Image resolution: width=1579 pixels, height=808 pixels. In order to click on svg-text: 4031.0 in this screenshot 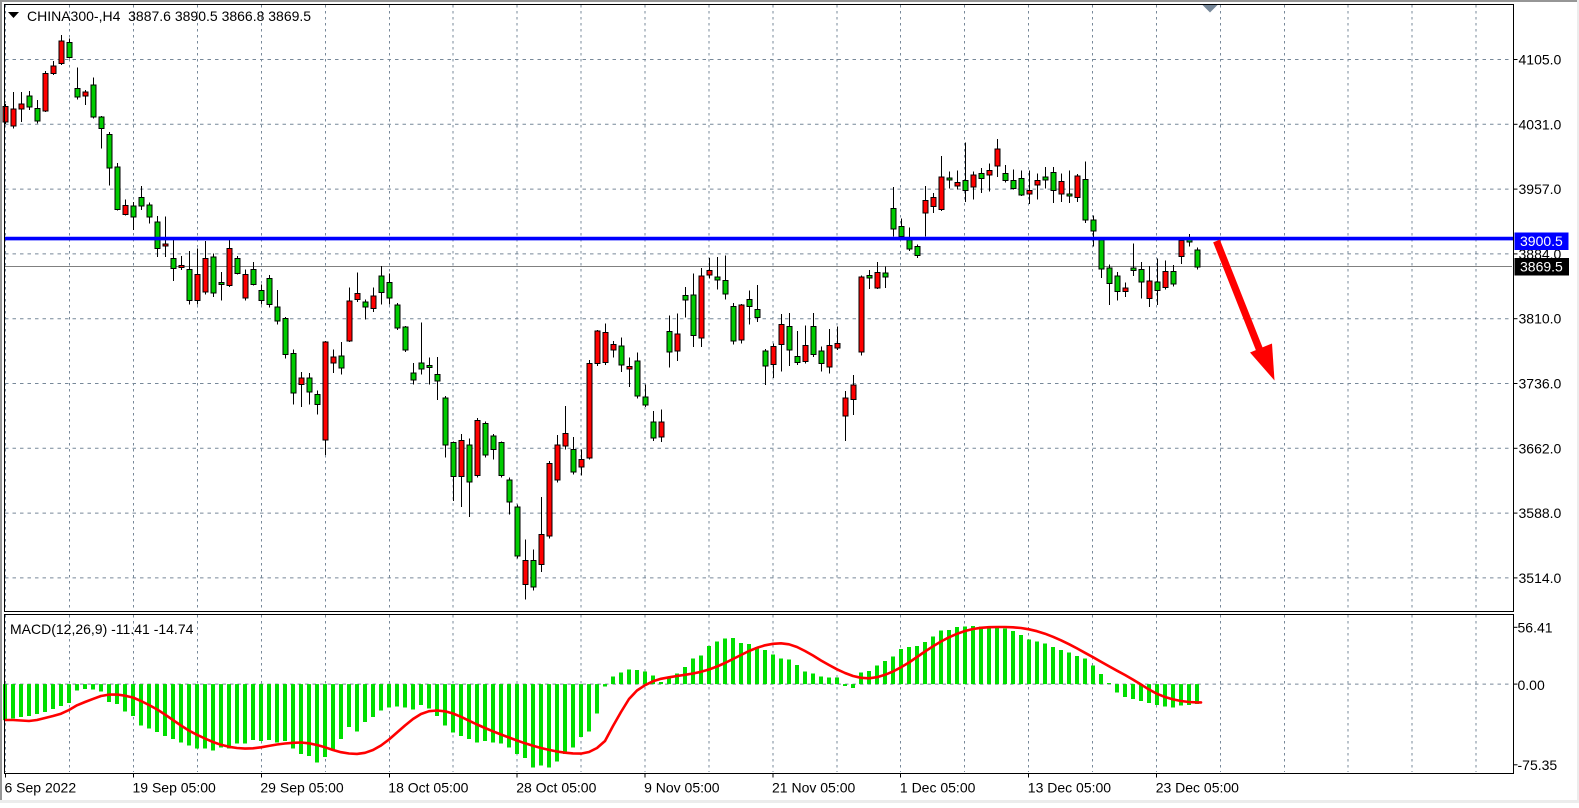, I will do `click(1540, 124)`.